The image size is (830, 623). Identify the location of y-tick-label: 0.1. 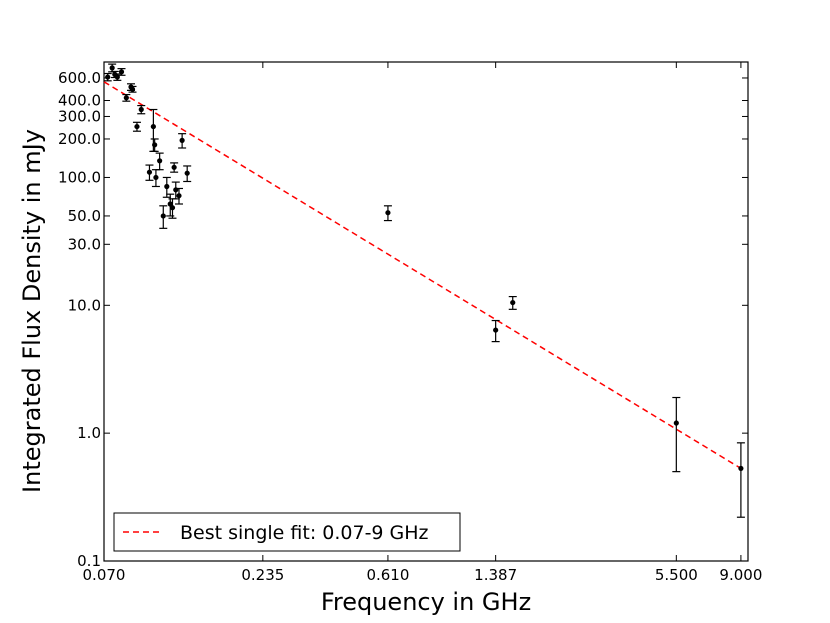
(89, 561).